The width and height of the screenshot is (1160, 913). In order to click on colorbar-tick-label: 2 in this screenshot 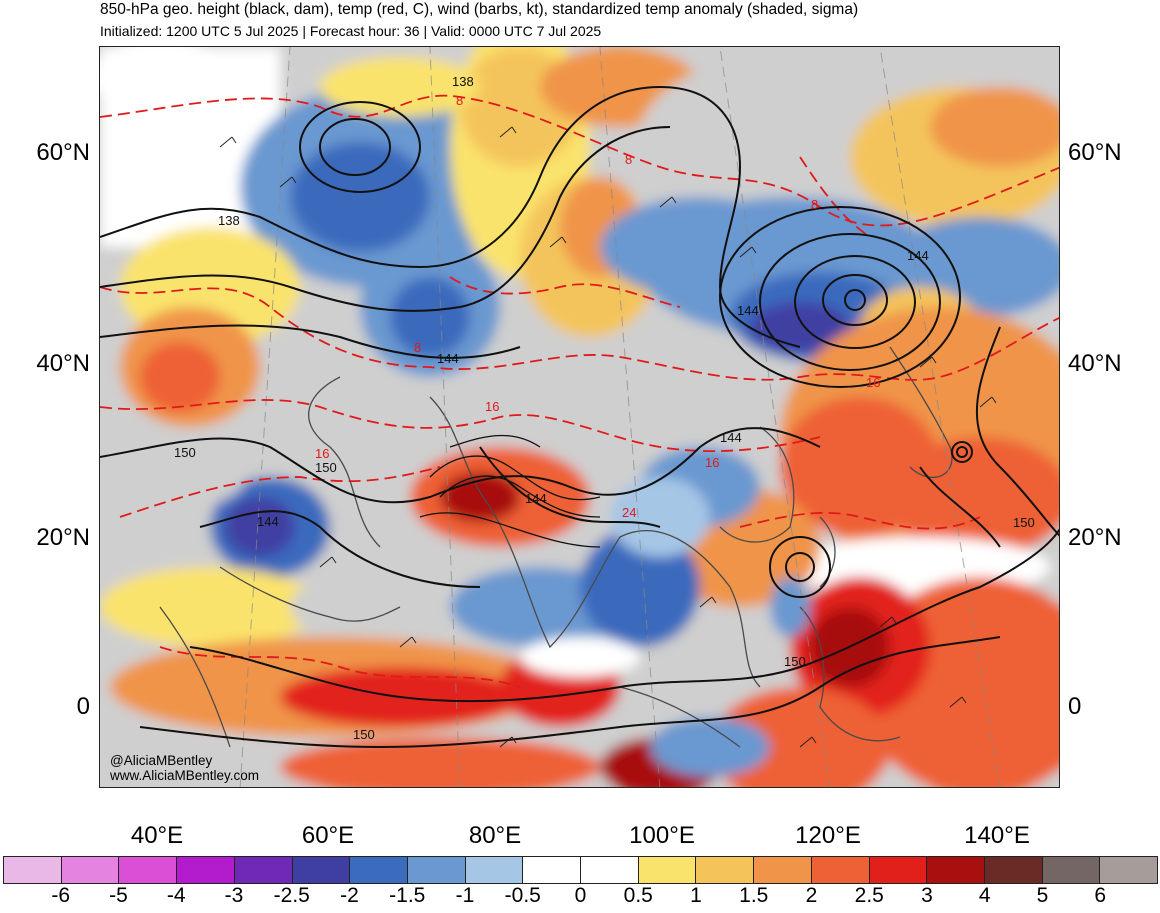, I will do `click(811, 895)`.